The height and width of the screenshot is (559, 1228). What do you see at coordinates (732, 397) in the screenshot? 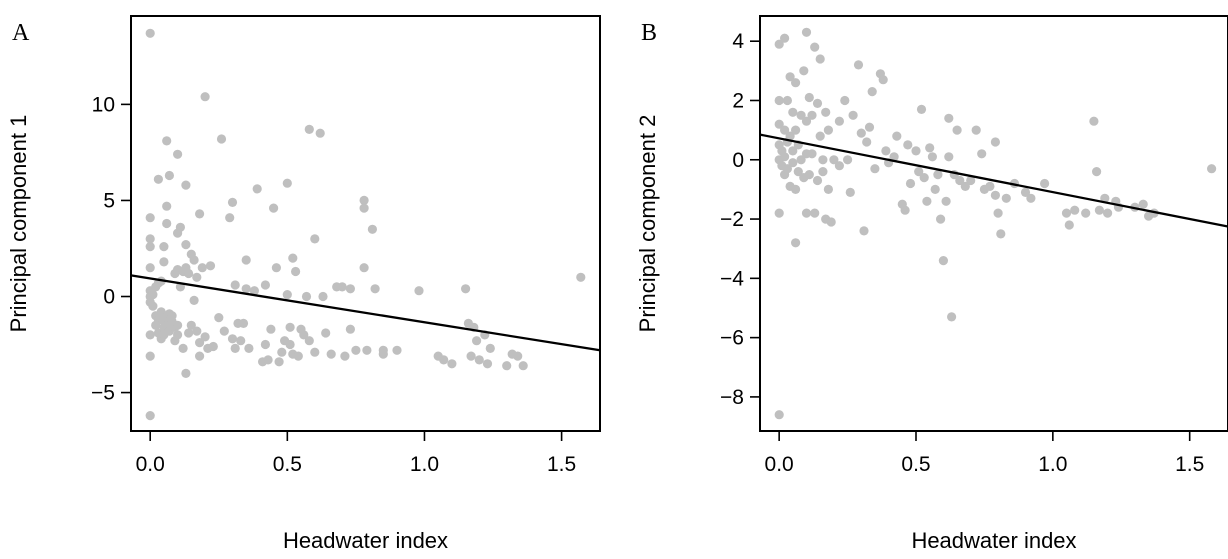
I see `y-tick-label: −8` at bounding box center [732, 397].